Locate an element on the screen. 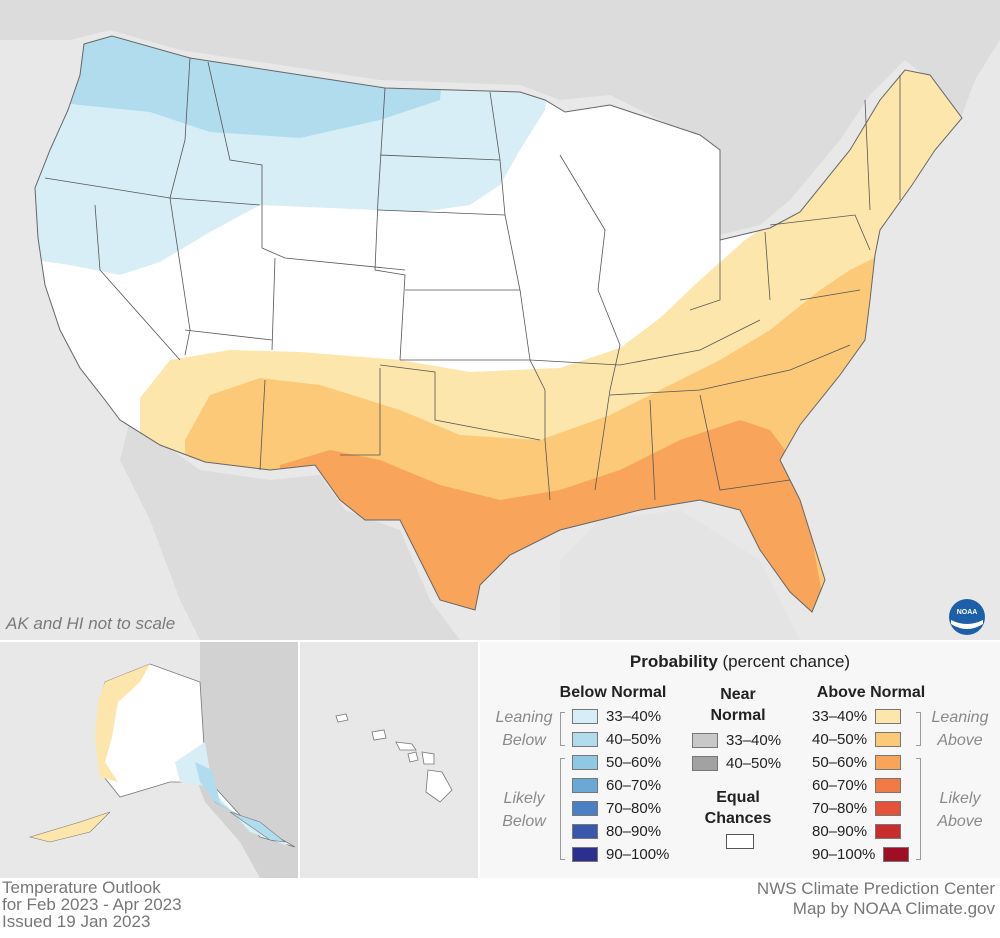 The image size is (1000, 938). likely-below-bracket is located at coordinates (562, 809).